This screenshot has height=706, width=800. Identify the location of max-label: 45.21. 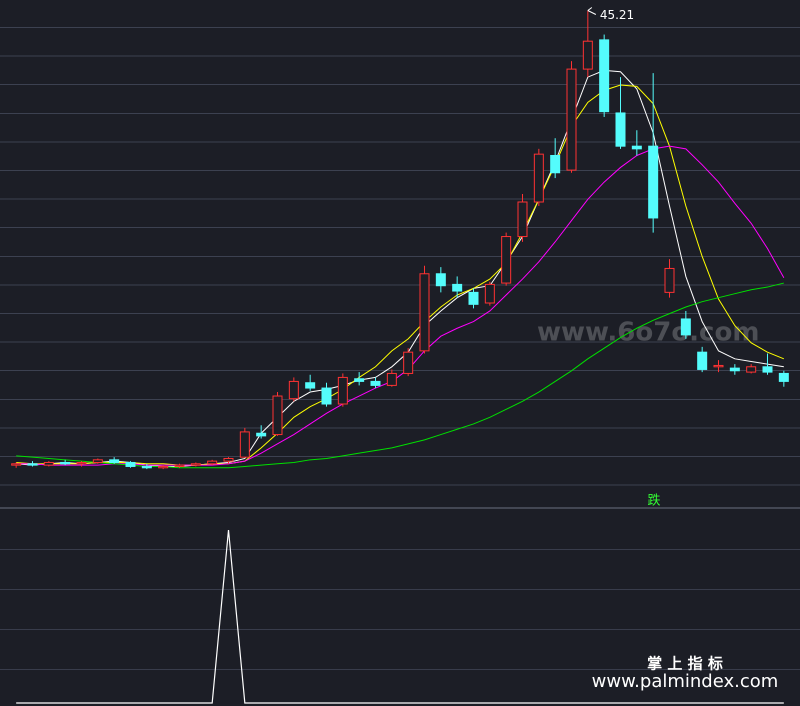
(617, 15).